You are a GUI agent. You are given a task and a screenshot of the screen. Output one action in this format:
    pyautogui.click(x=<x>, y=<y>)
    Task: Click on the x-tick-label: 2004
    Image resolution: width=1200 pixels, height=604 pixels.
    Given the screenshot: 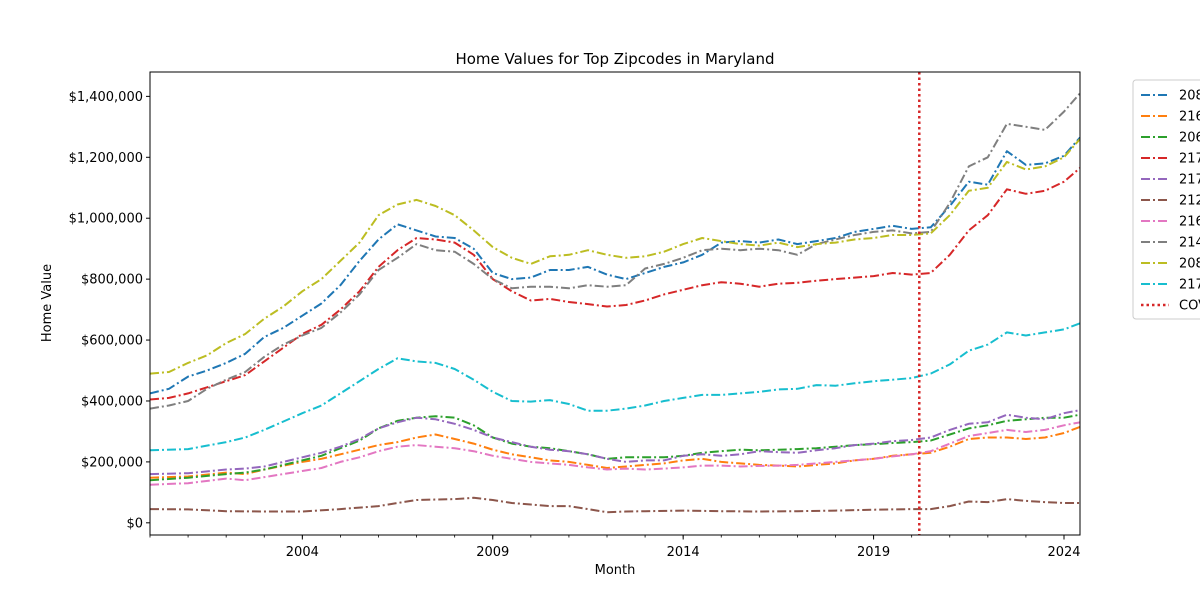 What is the action you would take?
    pyautogui.click(x=302, y=552)
    